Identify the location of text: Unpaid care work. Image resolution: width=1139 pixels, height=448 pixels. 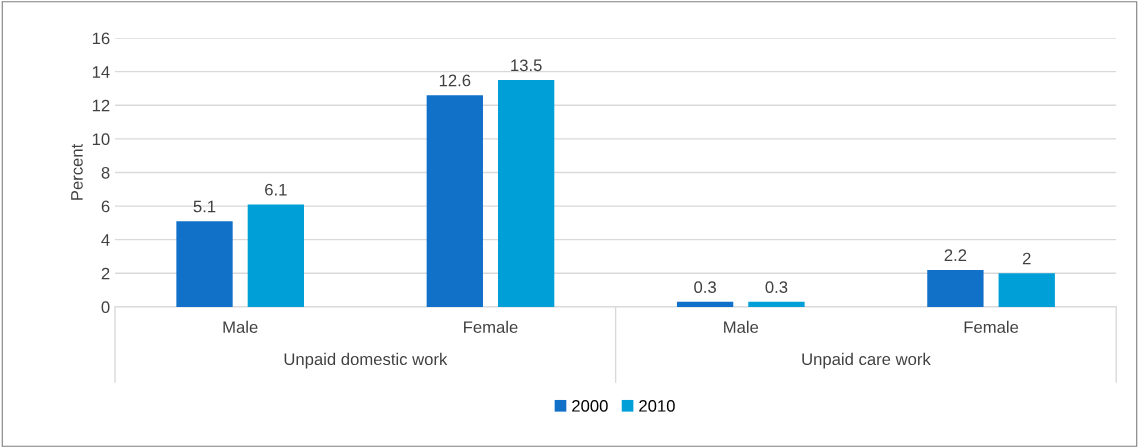
(866, 360).